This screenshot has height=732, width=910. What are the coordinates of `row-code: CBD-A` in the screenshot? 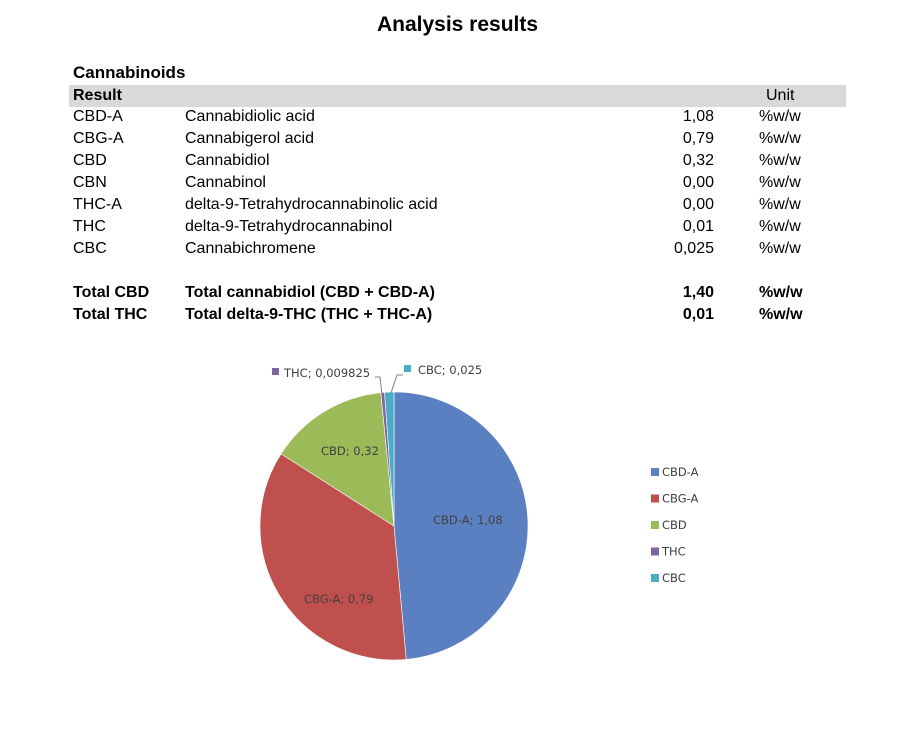 It's located at (98, 116).